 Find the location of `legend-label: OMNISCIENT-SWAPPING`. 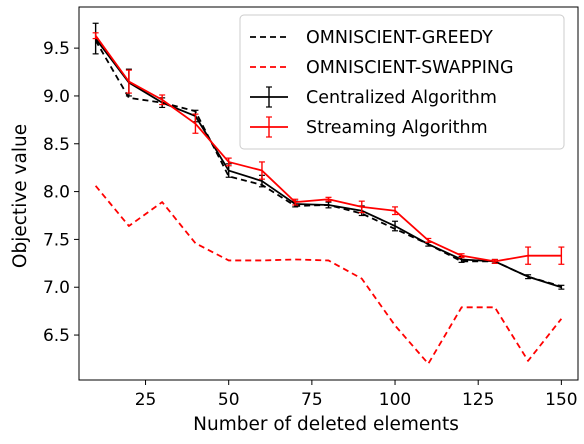

legend-label: OMNISCIENT-SWAPPING is located at coordinates (410, 68).